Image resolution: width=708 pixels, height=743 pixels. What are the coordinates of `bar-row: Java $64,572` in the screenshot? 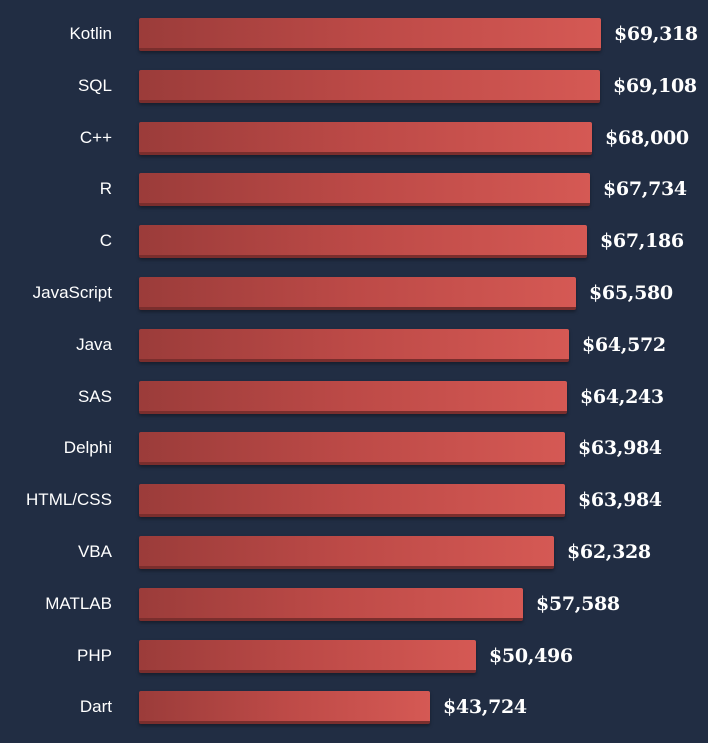 It's located at (354, 354).